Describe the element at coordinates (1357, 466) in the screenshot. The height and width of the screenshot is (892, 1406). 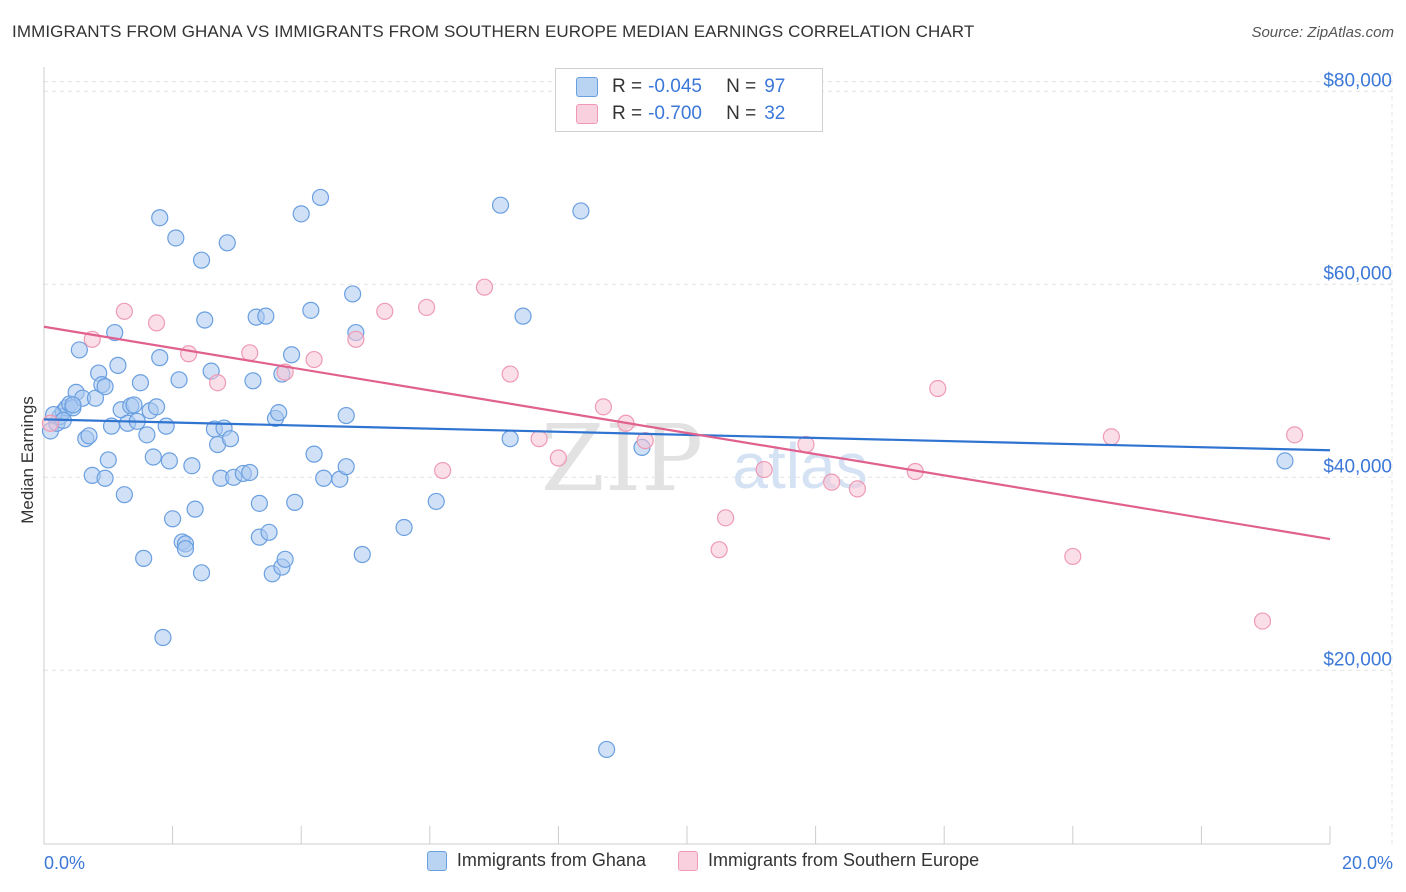
I see `y-tick-label: $40,000` at that location.